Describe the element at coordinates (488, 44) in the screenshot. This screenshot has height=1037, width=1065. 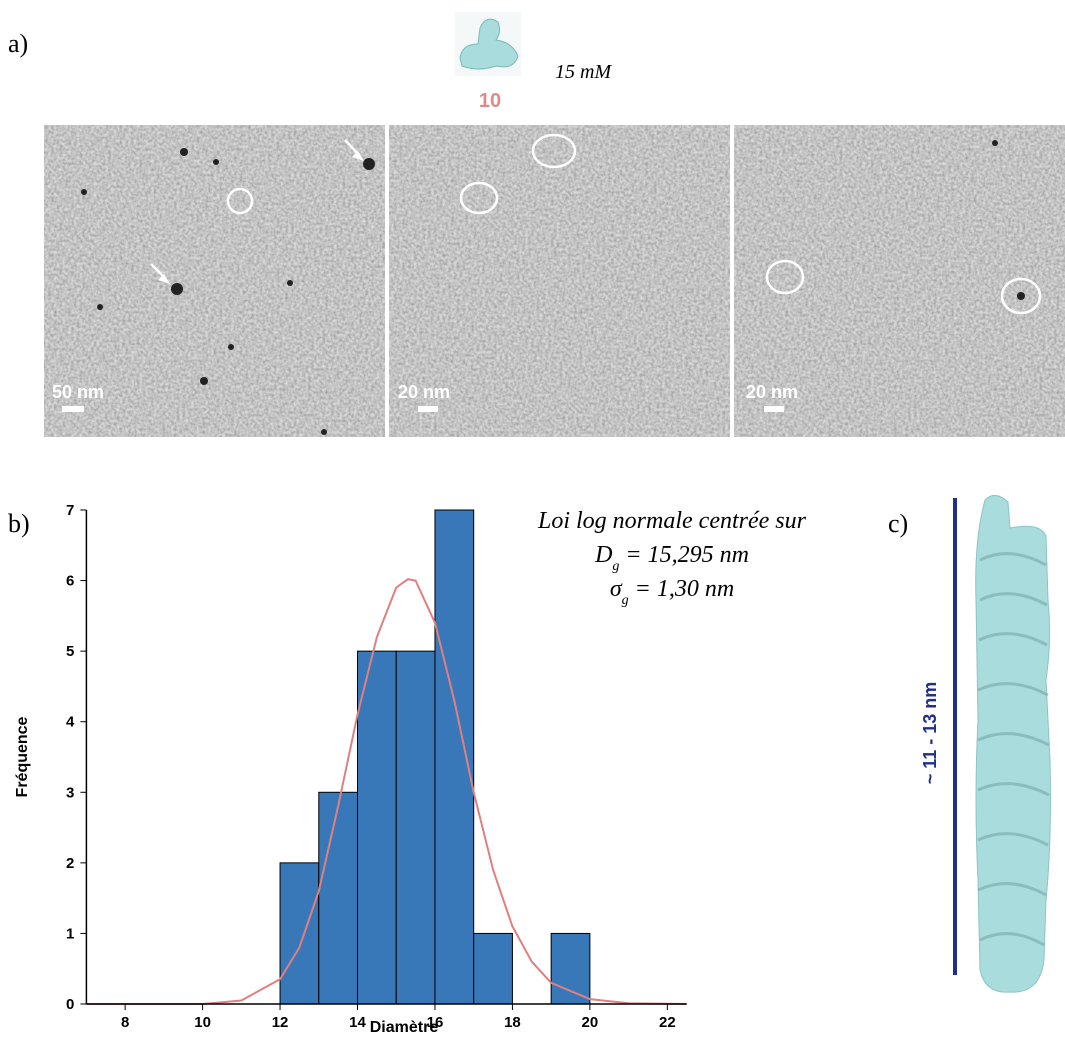
I see `molecule-icon` at that location.